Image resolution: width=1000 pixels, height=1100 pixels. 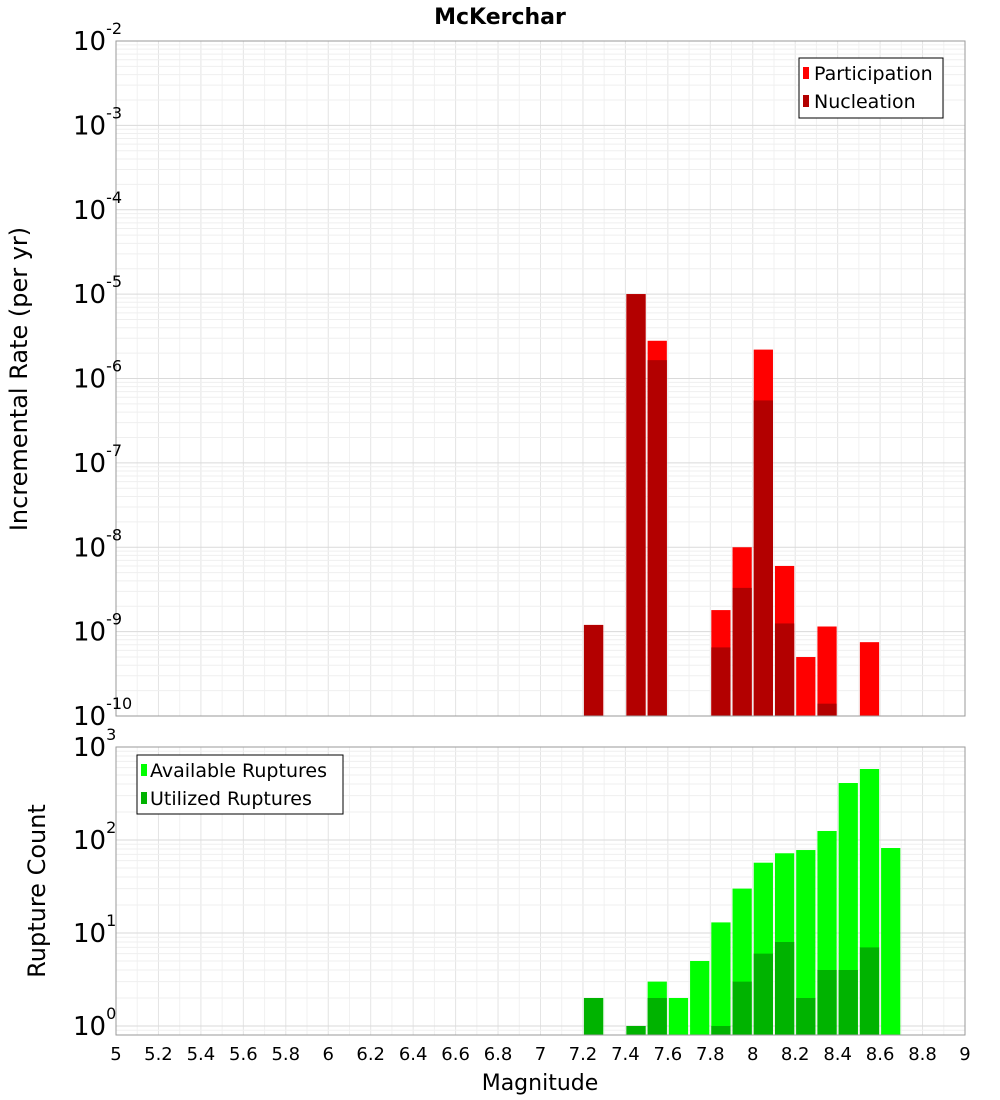 What do you see at coordinates (94, 930) in the screenshot?
I see `count-y-tick-label: 10¹` at bounding box center [94, 930].